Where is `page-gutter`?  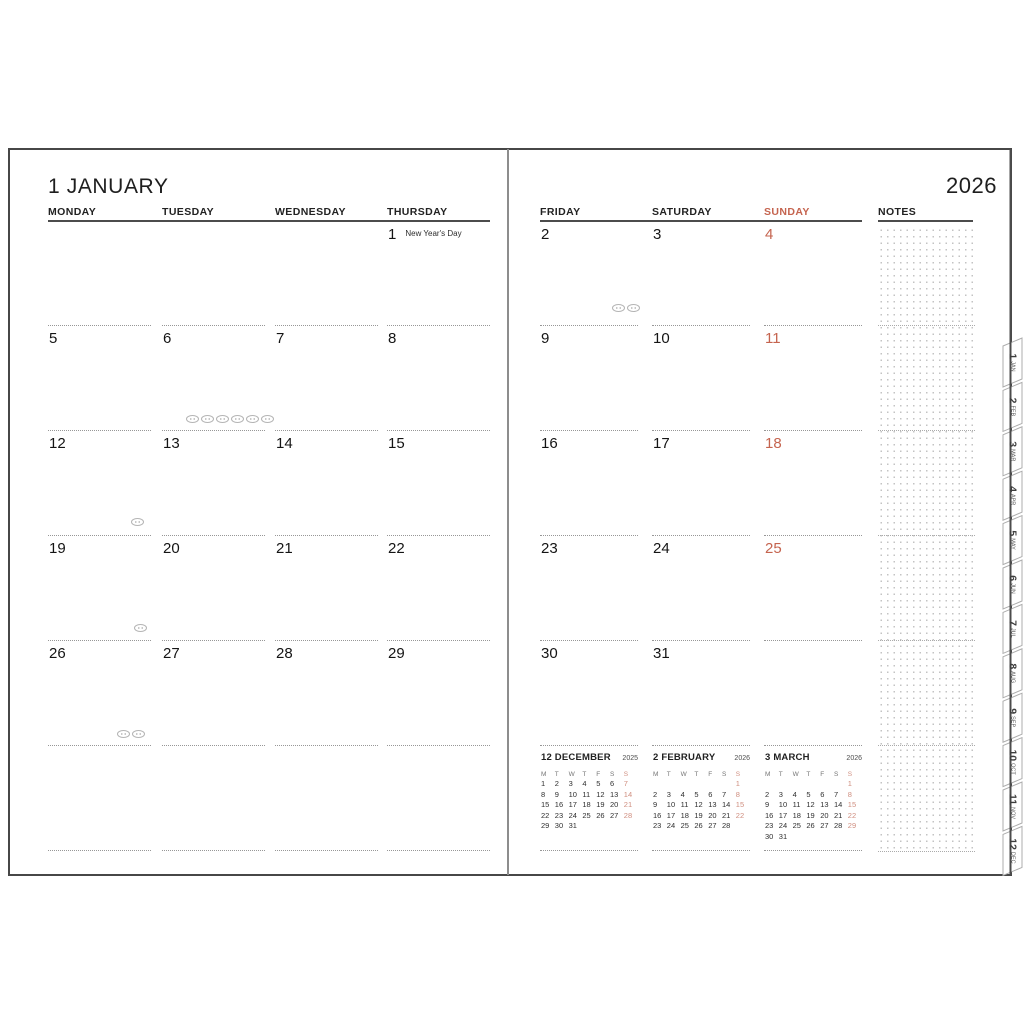 page-gutter is located at coordinates (508, 512).